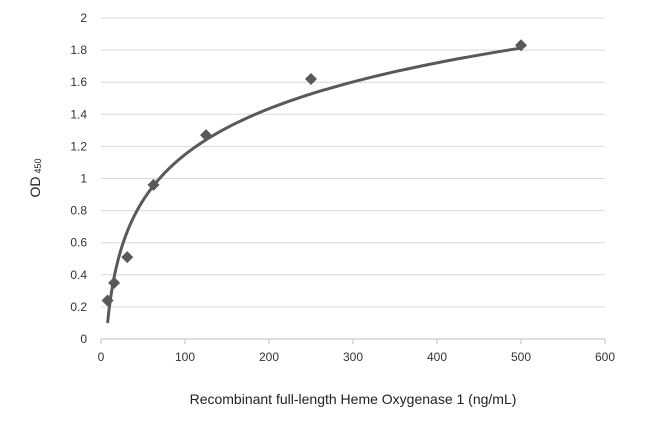 The width and height of the screenshot is (650, 422). Describe the element at coordinates (83, 18) in the screenshot. I see `y-tick-label: 2` at that location.